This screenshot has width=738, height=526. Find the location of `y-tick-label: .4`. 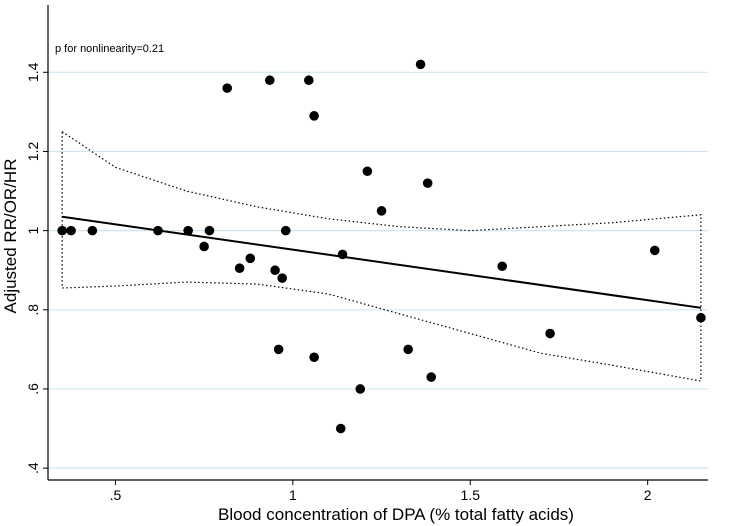

y-tick-label: .4 is located at coordinates (33, 468).